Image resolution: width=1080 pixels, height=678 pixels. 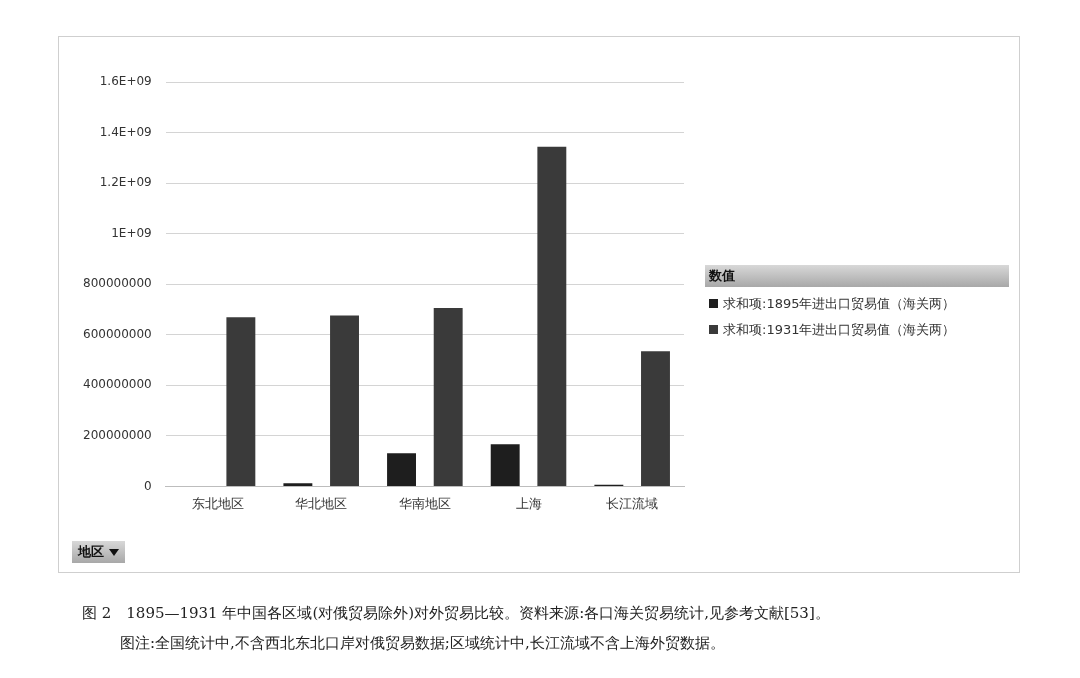 I want to click on y-tick-label: 400000000, so click(x=117, y=384).